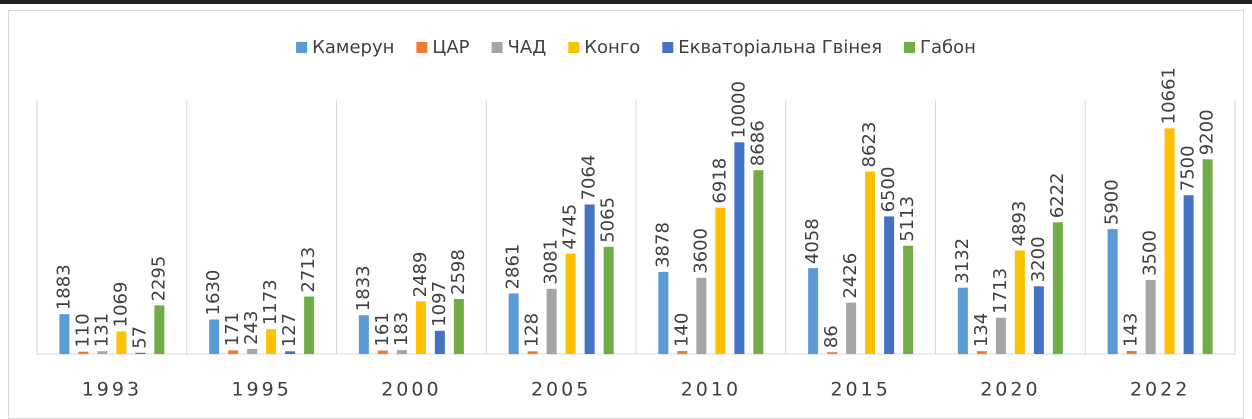  I want to click on legend-item: Камерун, so click(345, 47).